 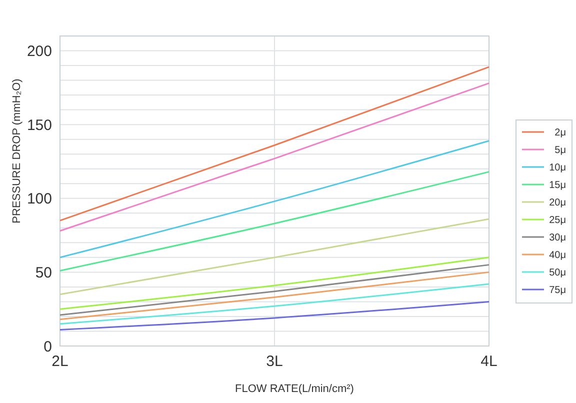 I want to click on legend-label: 2μ, so click(x=560, y=133).